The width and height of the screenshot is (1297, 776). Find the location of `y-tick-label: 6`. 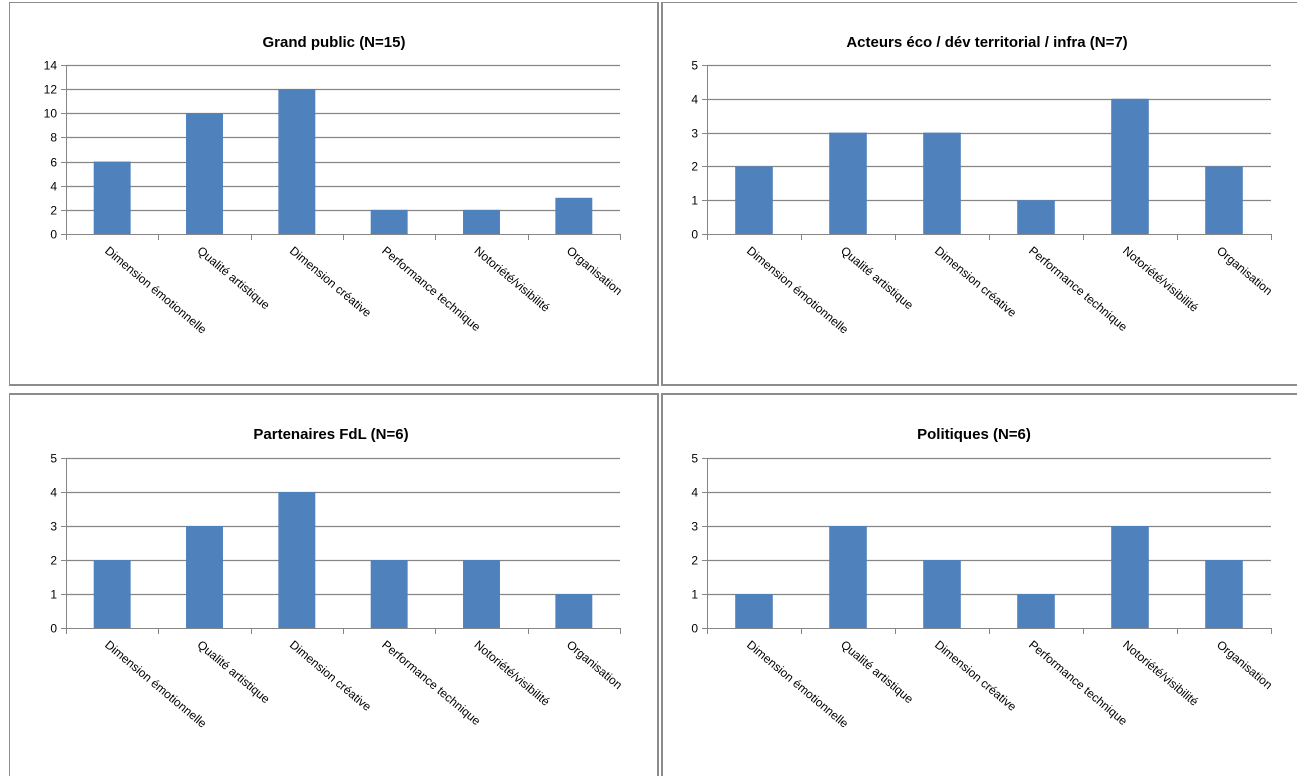

y-tick-label: 6 is located at coordinates (53, 163).